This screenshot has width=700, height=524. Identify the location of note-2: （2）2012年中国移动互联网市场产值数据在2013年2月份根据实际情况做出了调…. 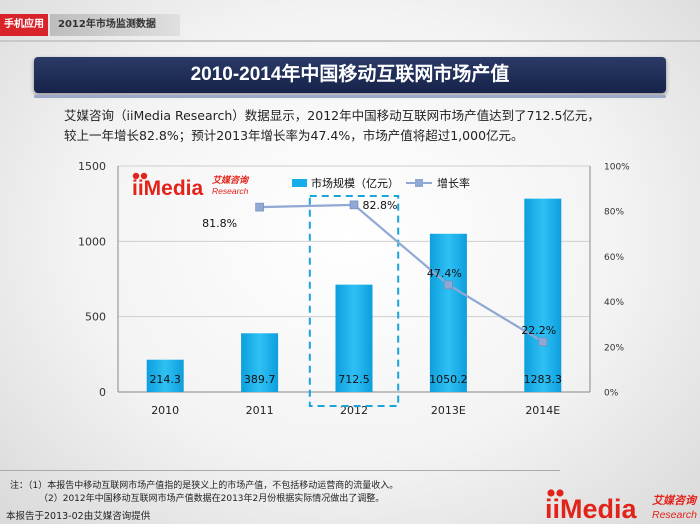
(212, 499).